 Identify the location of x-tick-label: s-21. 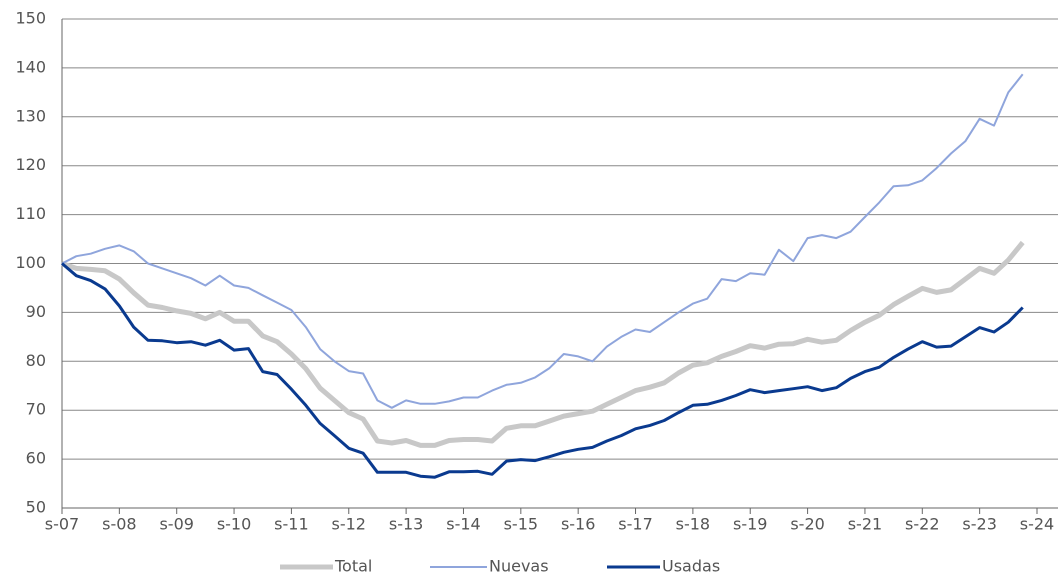
(865, 524).